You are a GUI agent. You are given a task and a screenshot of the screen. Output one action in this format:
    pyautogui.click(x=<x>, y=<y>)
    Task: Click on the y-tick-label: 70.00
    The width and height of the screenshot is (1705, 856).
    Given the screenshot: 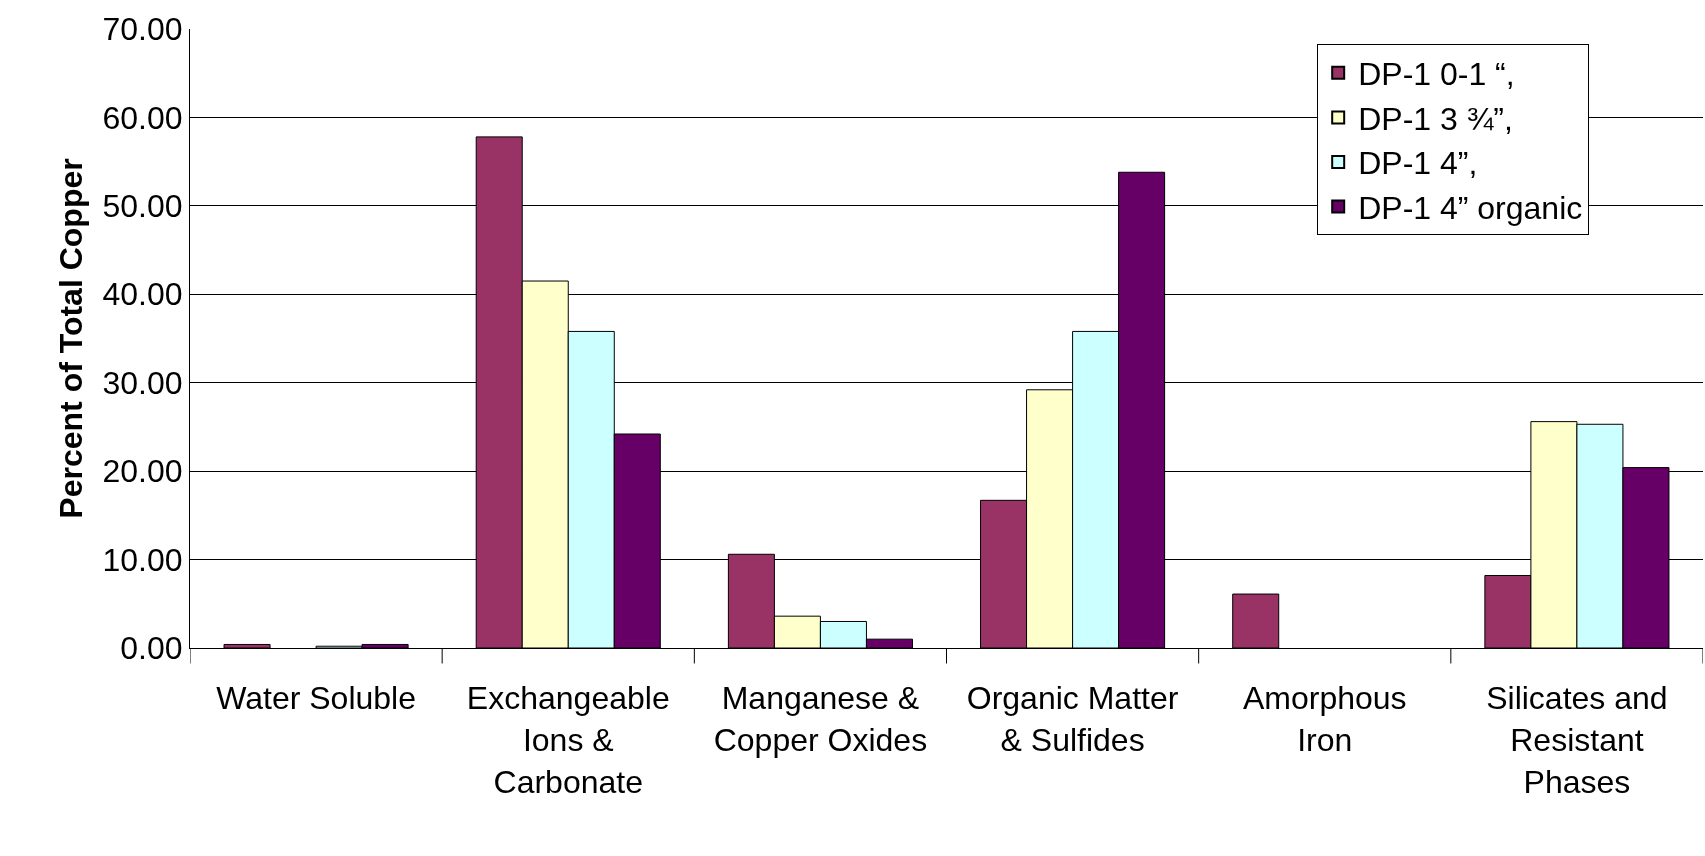 What is the action you would take?
    pyautogui.click(x=142, y=29)
    